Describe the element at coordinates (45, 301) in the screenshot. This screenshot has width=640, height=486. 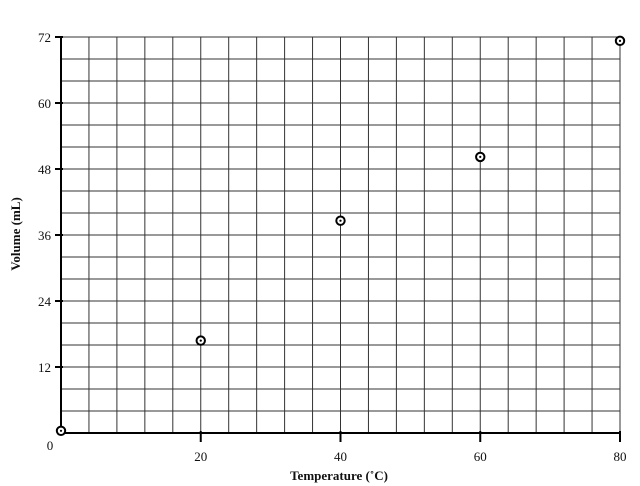
I see `y-tick-label: 24` at that location.